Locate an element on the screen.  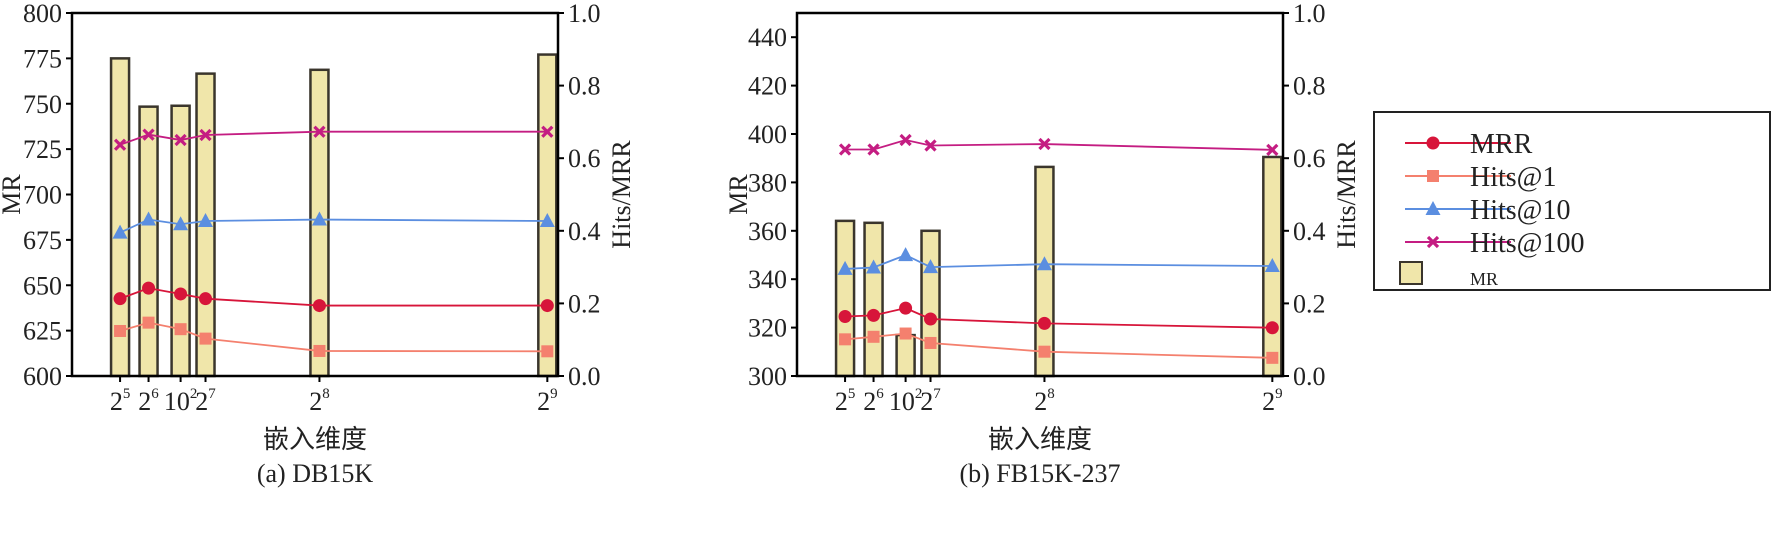
x-tick-base: 10 is located at coordinates (177, 401).